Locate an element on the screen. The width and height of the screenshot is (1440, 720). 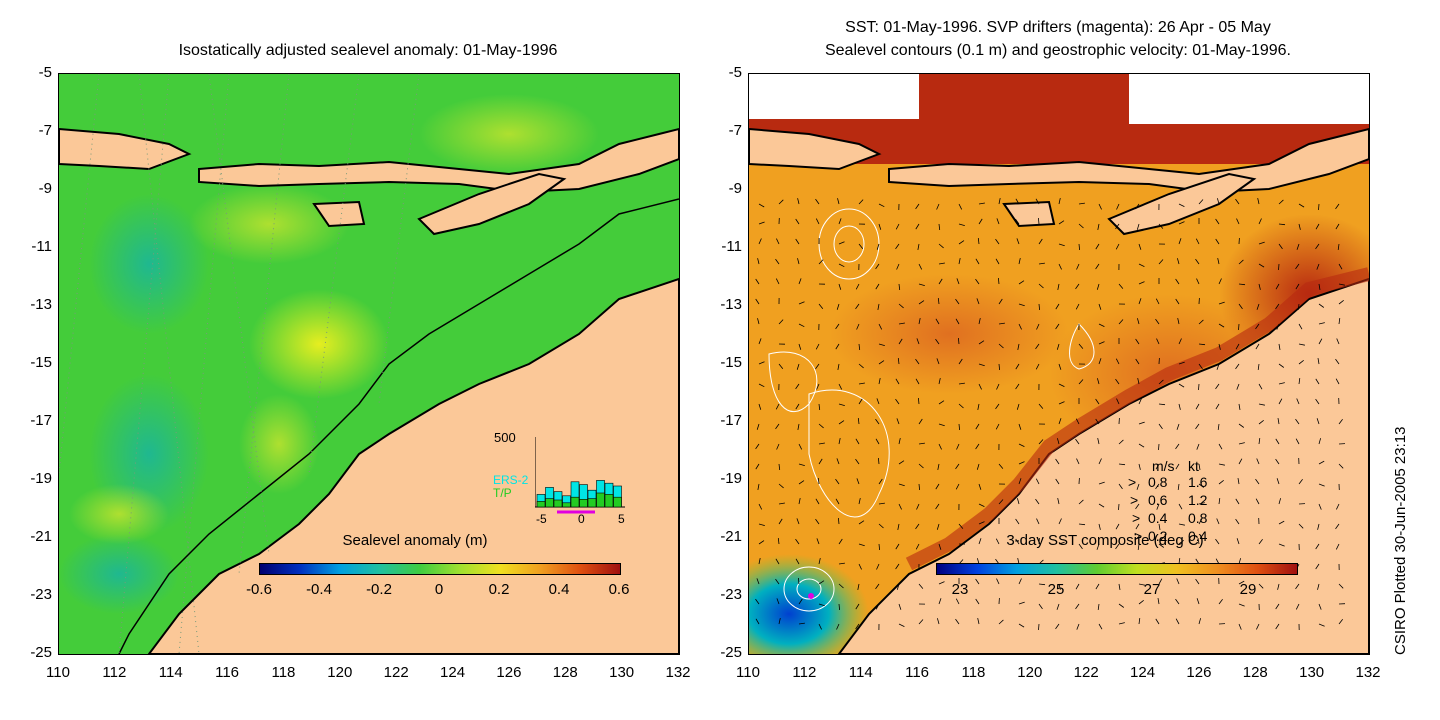
colorbar-tick-label: -0.2 is located at coordinates (379, 589).